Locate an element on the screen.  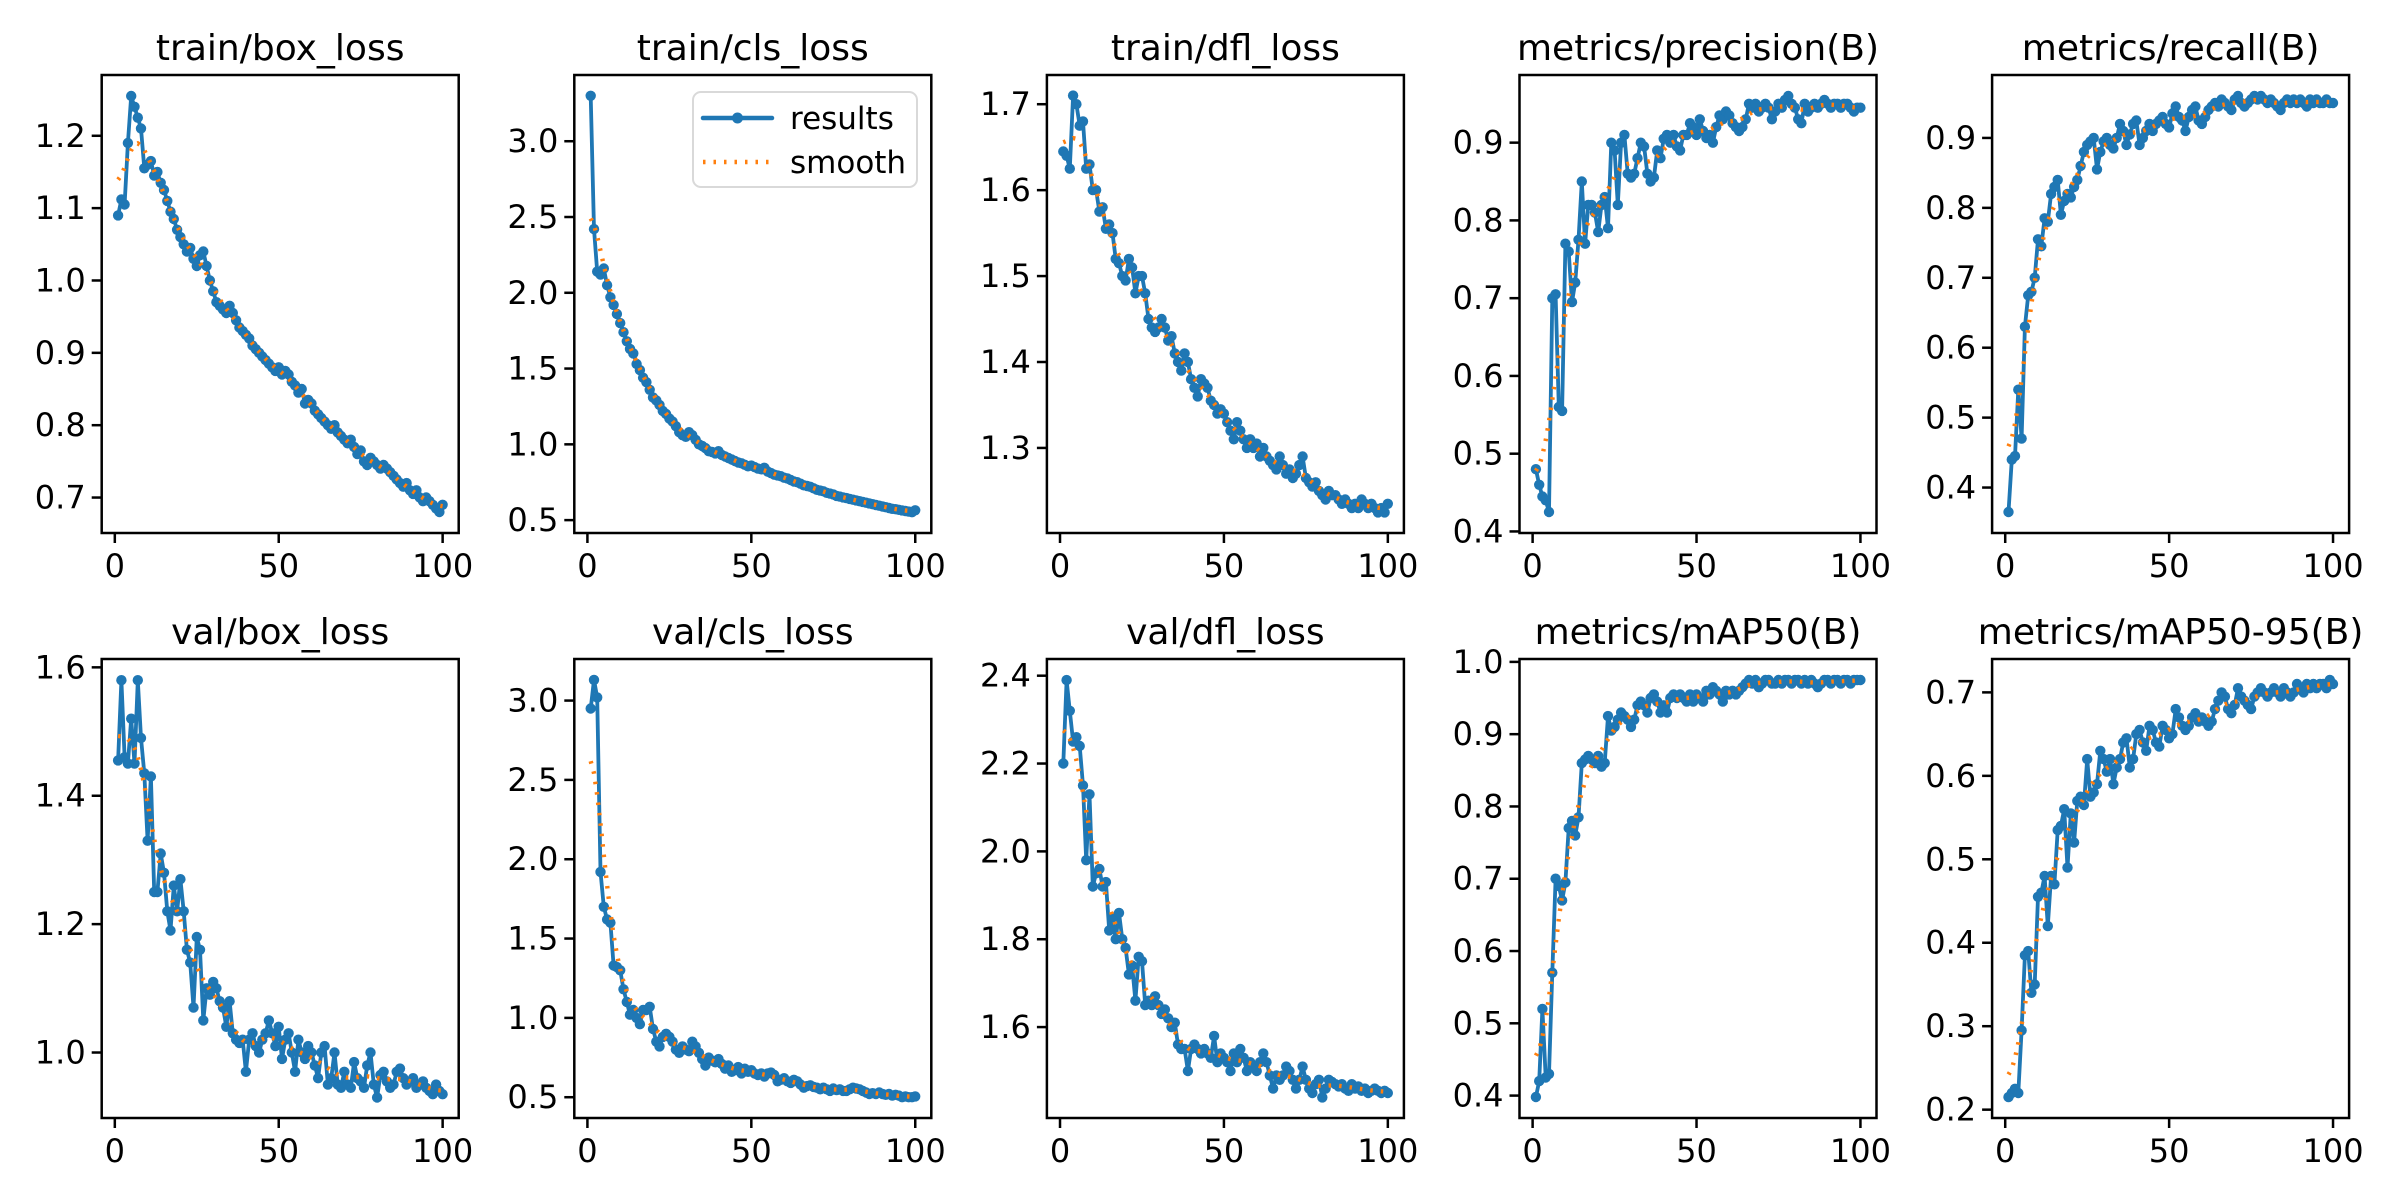
y-tick-label: 0.6 is located at coordinates (1478, 376).